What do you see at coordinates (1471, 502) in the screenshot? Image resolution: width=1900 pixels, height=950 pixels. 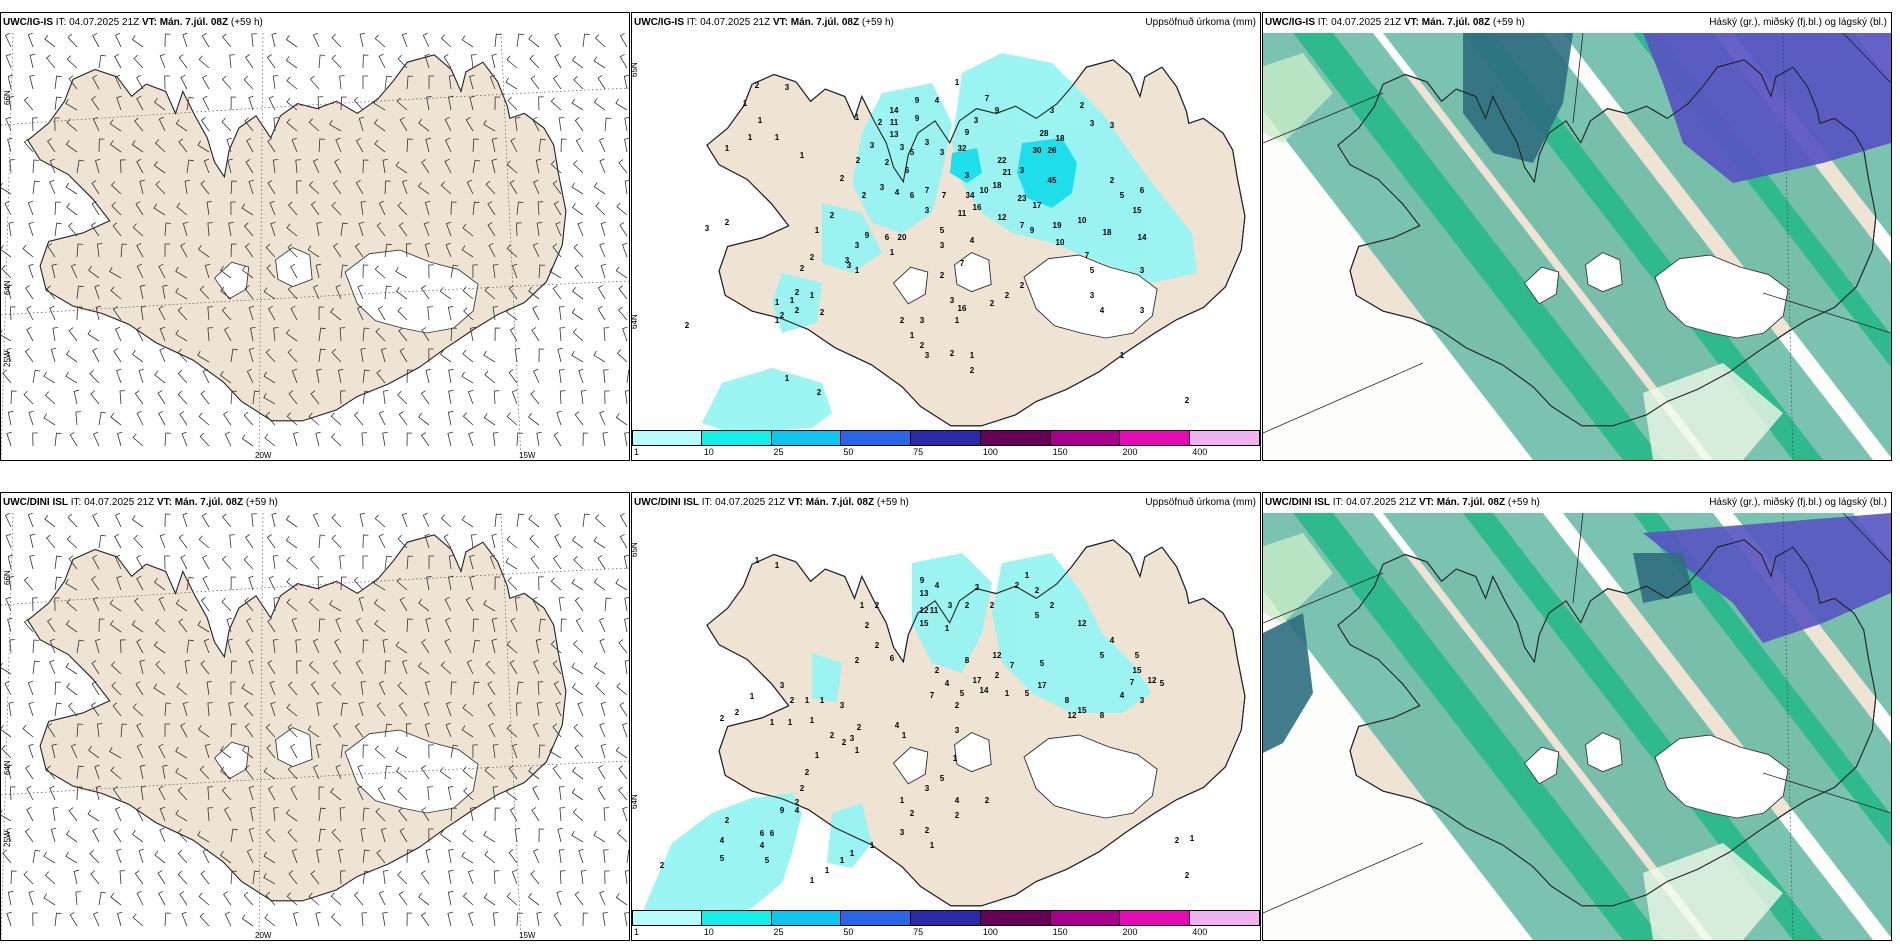 I see `vt-value: Mán. 7.júl. 08Z` at bounding box center [1471, 502].